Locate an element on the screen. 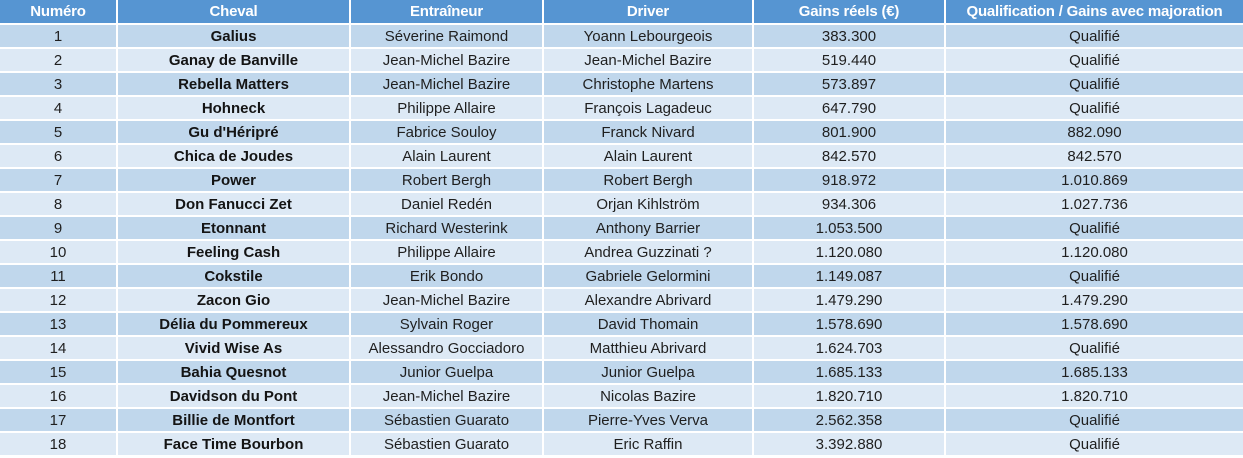 Image resolution: width=1243 pixels, height=458 pixels. cell-gains-reels: 1.120.080 is located at coordinates (849, 252).